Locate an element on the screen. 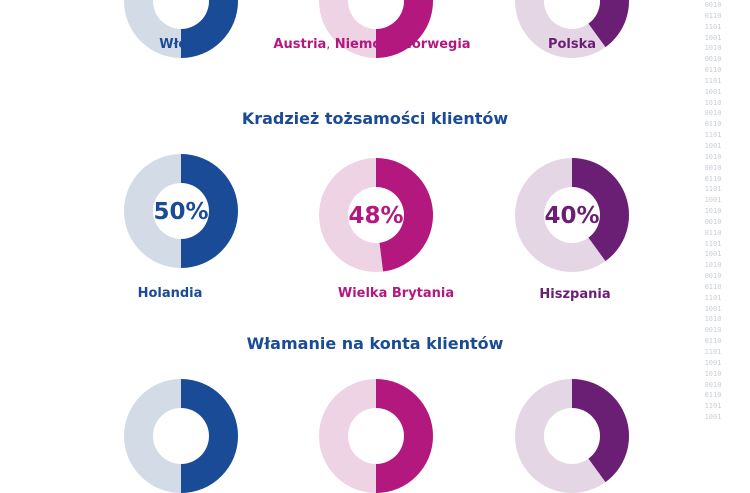 The width and height of the screenshot is (750, 493). country-label-polska: Polska is located at coordinates (572, 44).